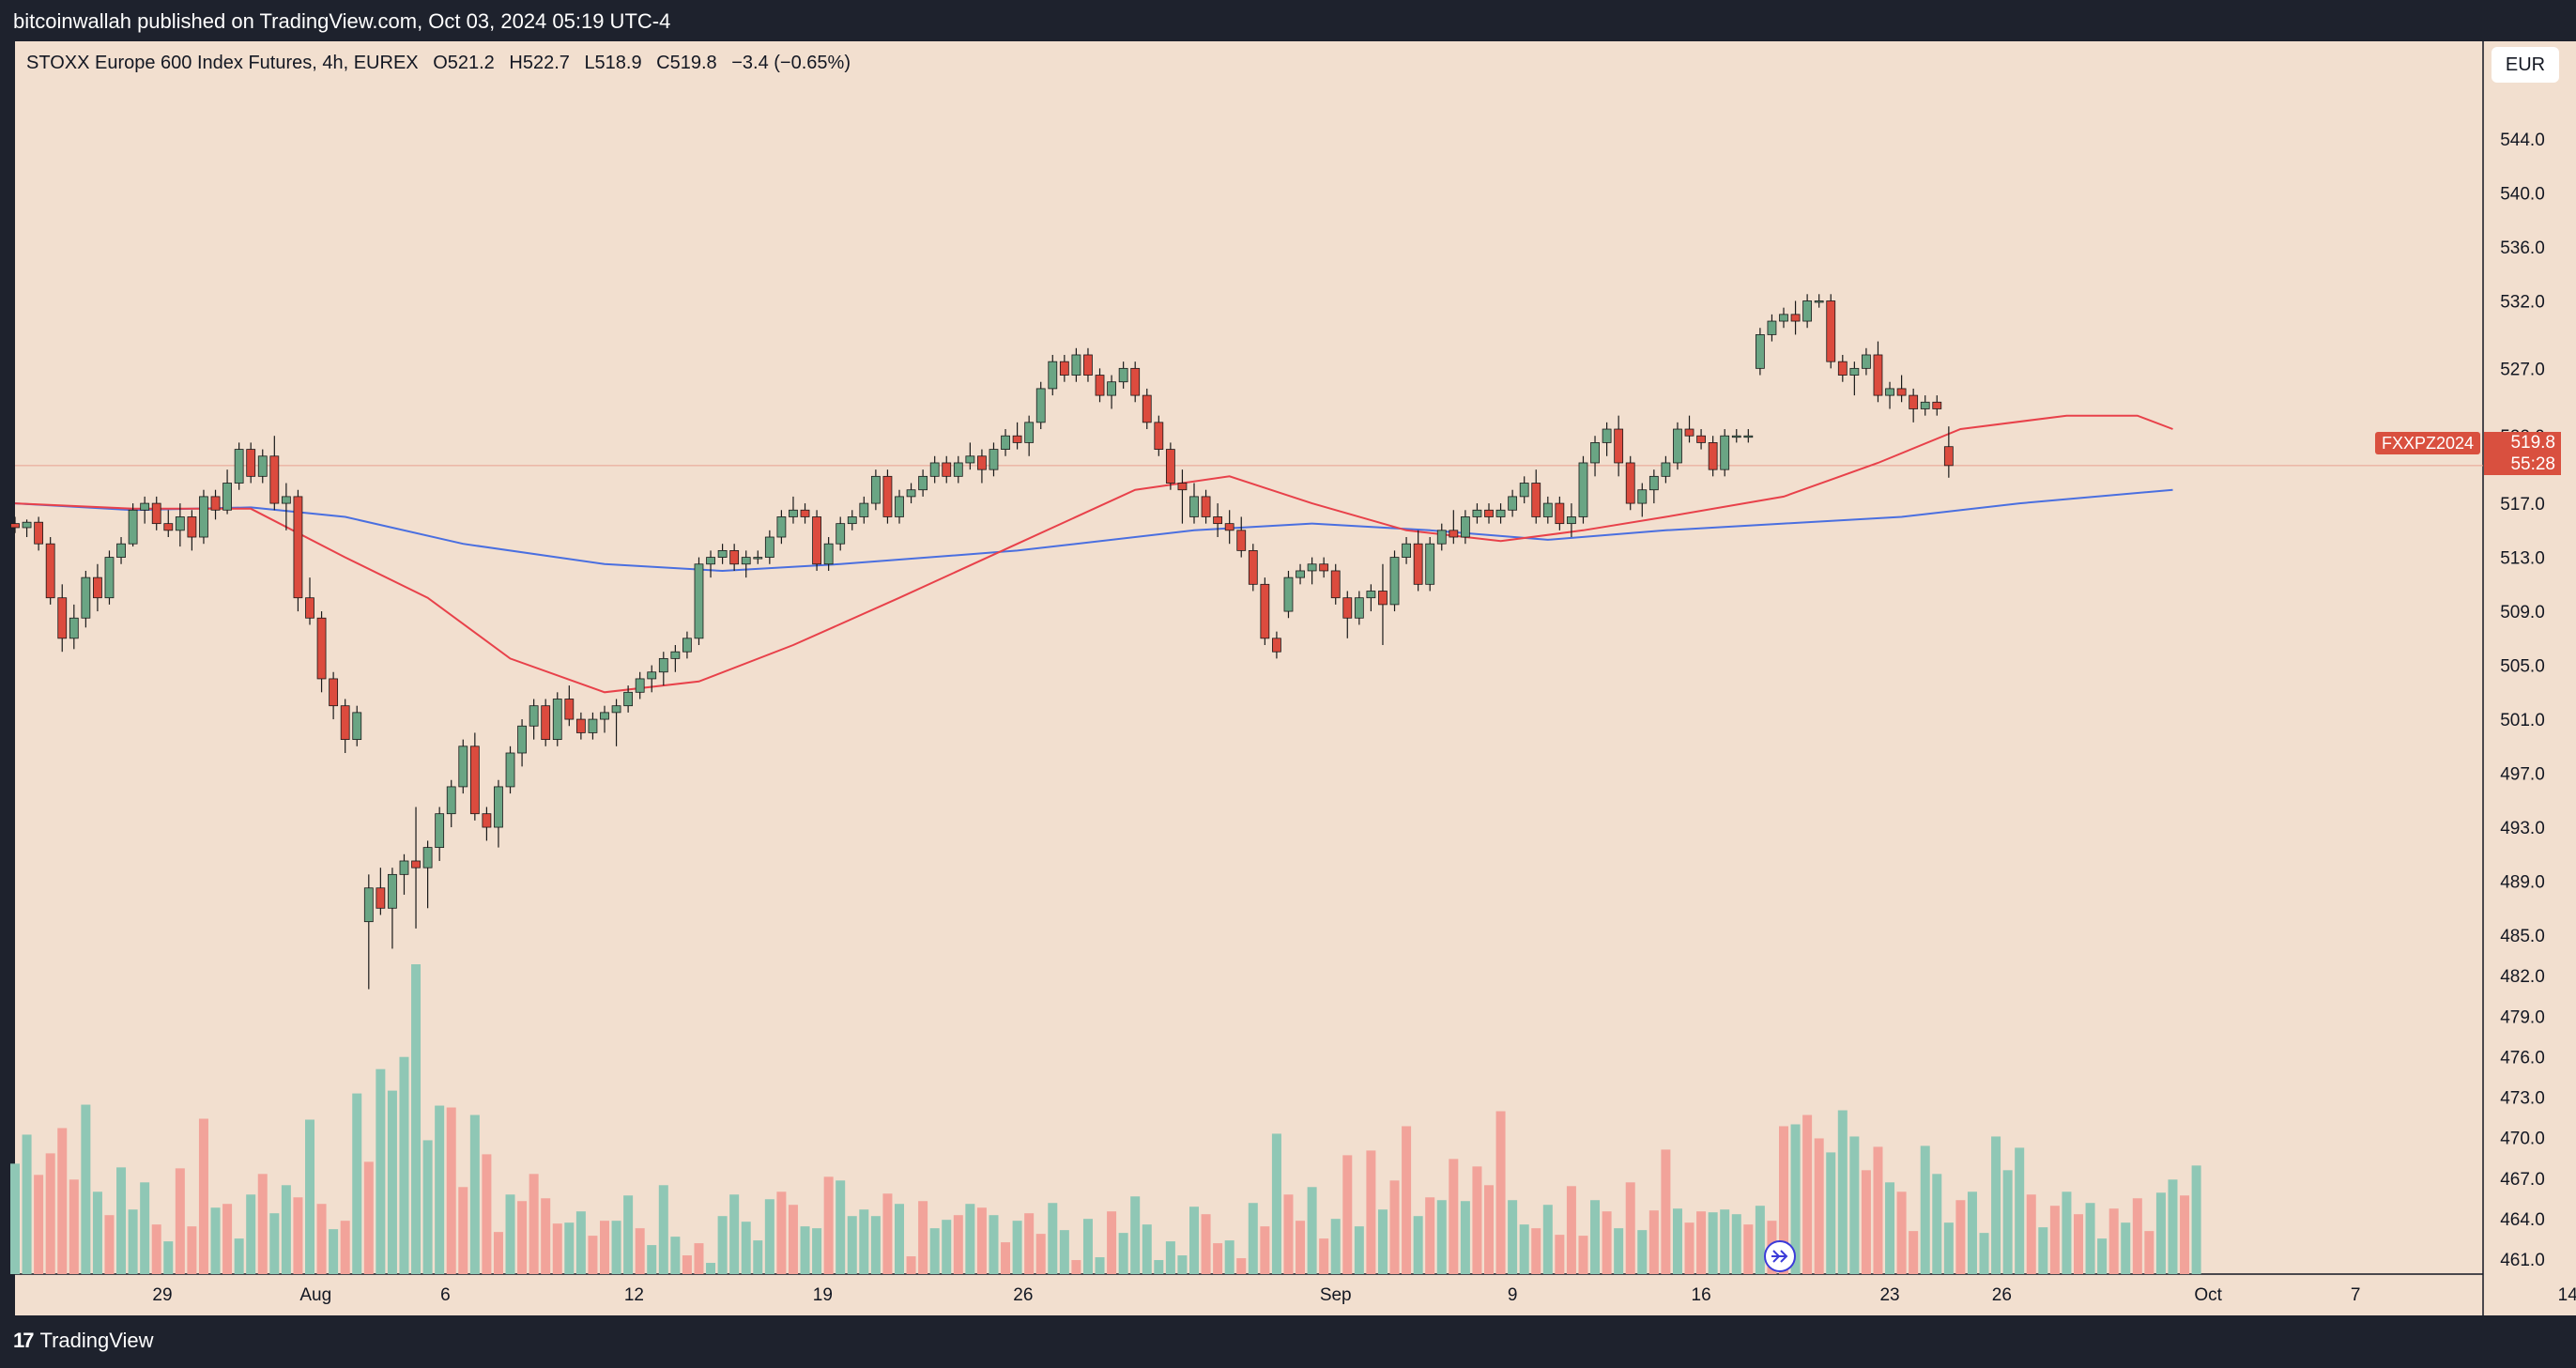 This screenshot has height=1368, width=2576. What do you see at coordinates (2522, 775) in the screenshot?
I see `price-tick-label: 497.0` at bounding box center [2522, 775].